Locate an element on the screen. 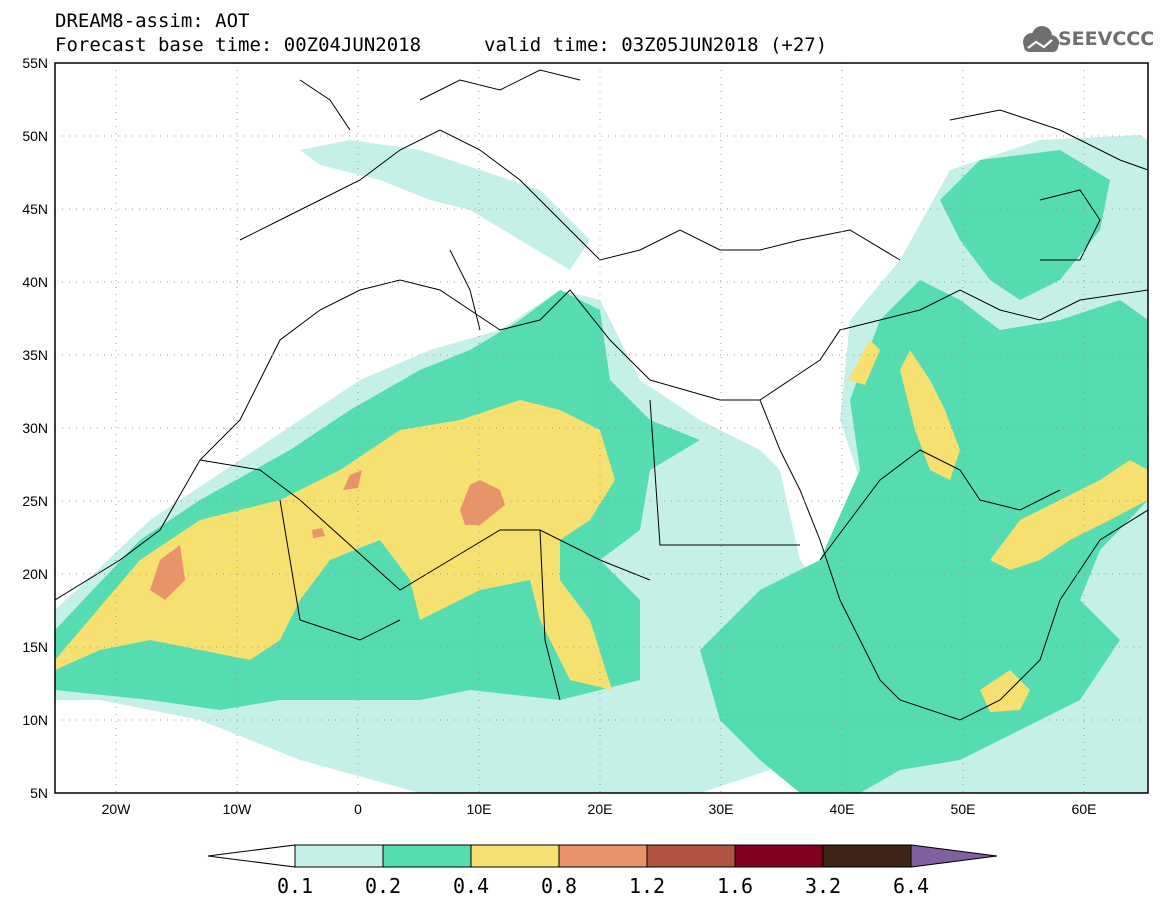  colorbar-high-arrow is located at coordinates (954, 856).